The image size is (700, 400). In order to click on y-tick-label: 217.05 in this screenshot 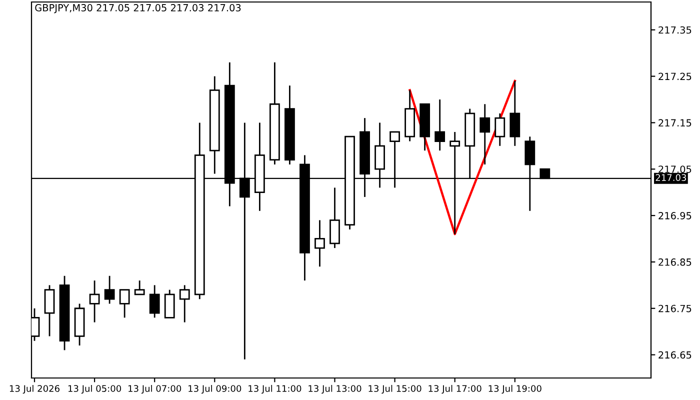, I will do `click(675, 169)`.